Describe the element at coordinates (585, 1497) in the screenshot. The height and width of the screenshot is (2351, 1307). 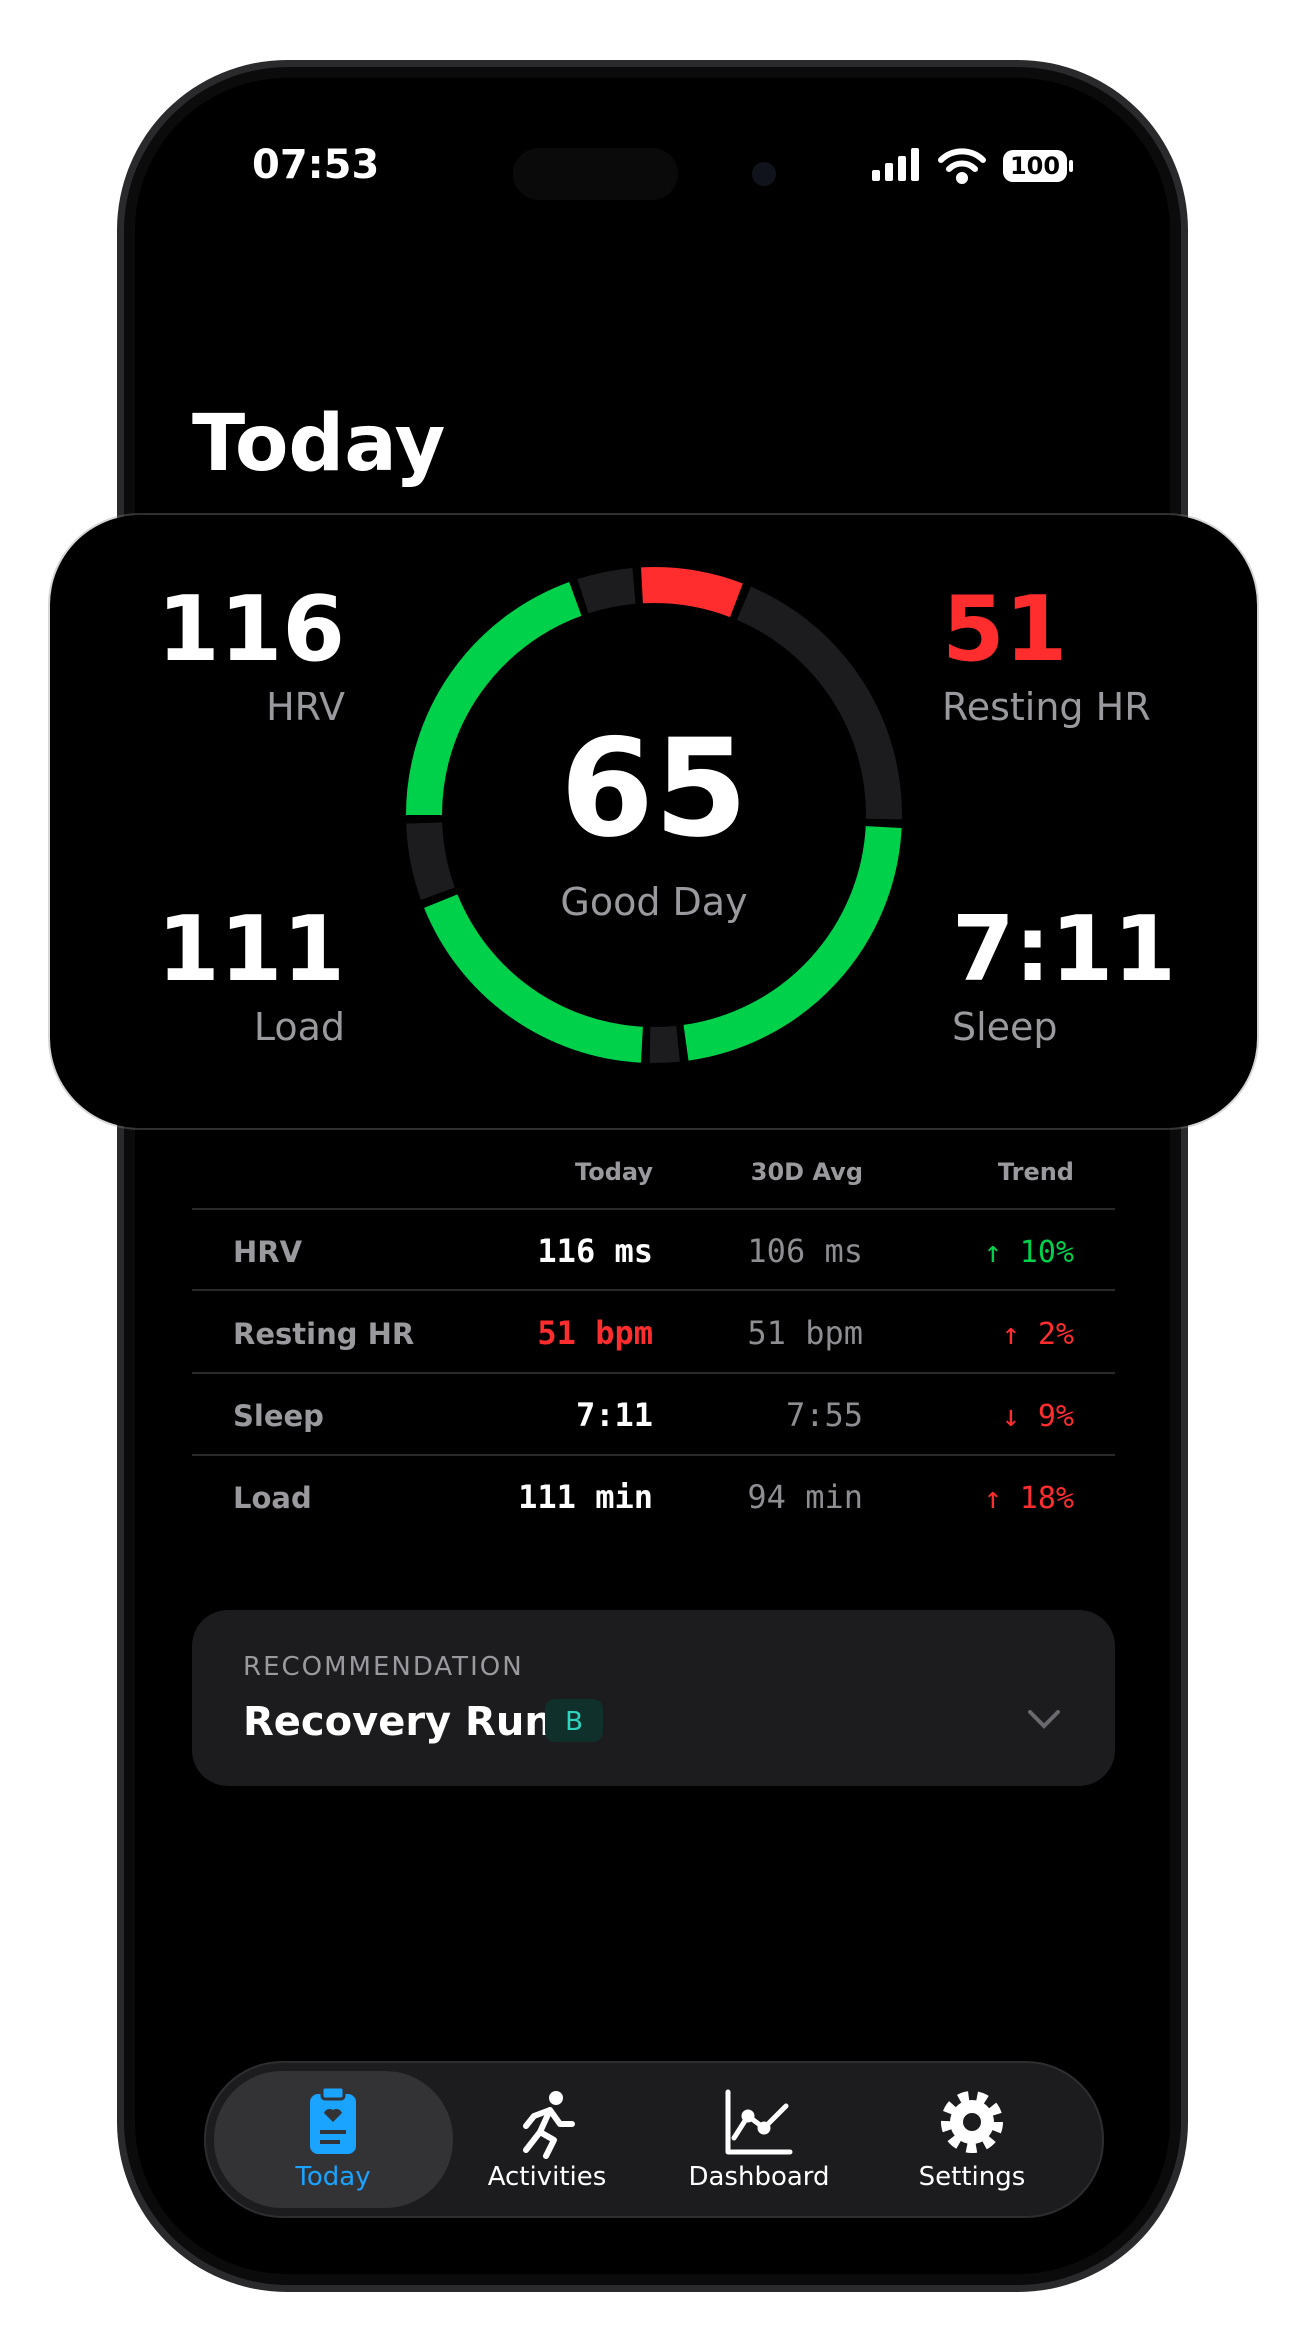
I see `today-value: 111 min` at that location.